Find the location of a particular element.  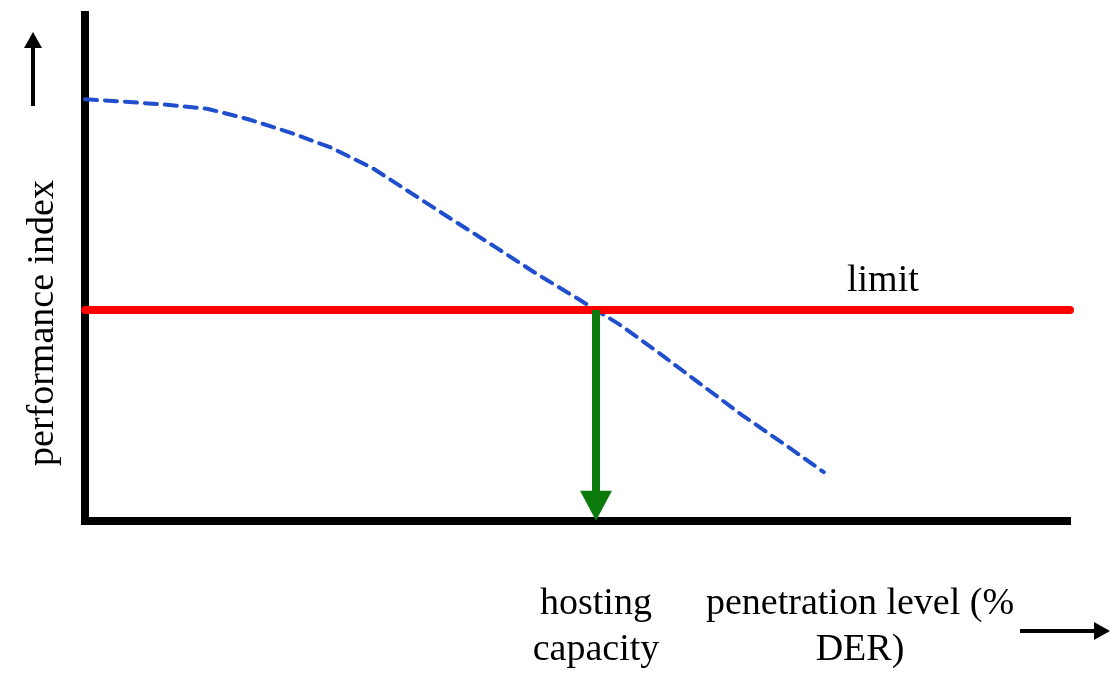

ref-line-label: limit is located at coordinates (883, 277).